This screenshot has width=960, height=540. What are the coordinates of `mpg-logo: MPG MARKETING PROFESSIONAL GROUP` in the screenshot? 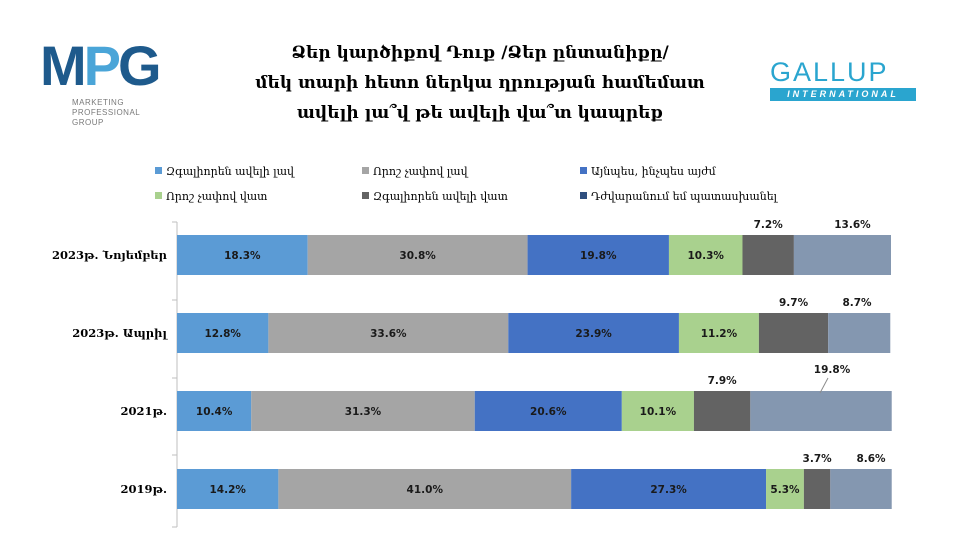 It's located at (120, 84).